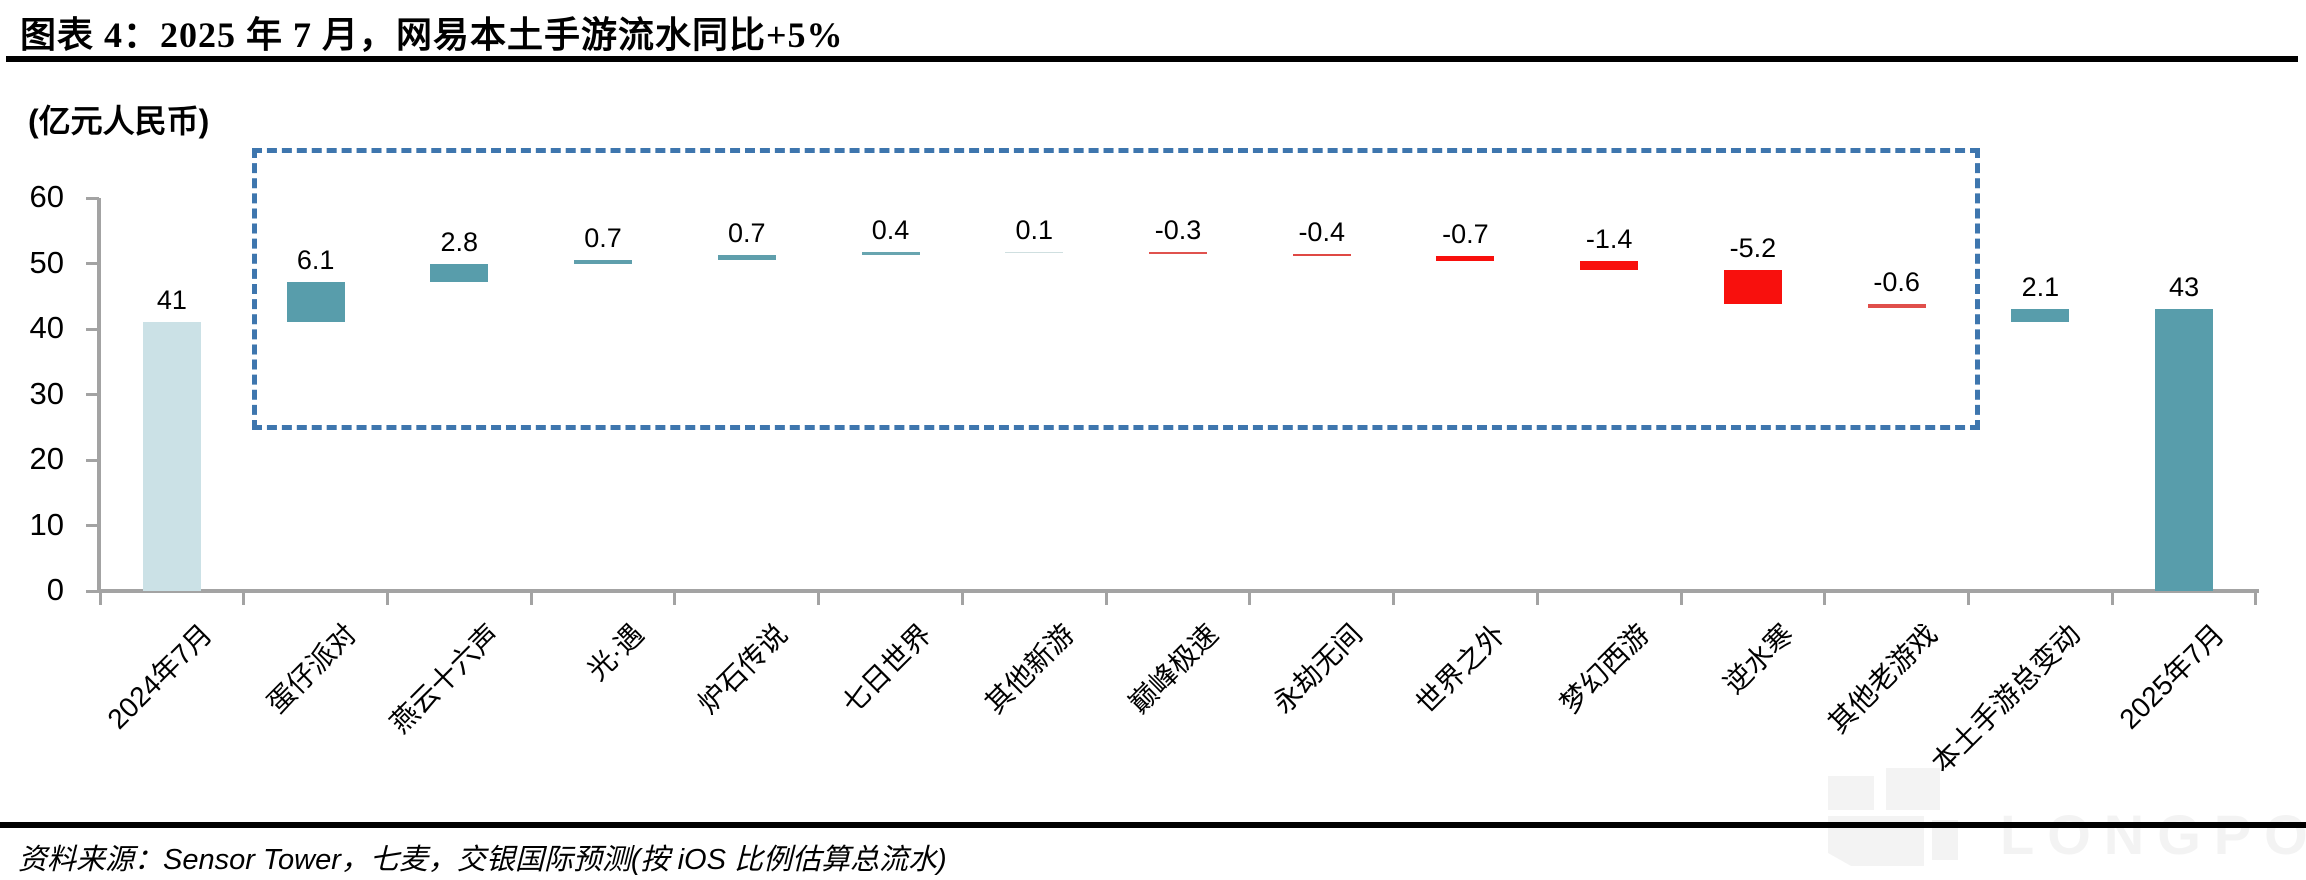 The image size is (2306, 880). What do you see at coordinates (171, 300) in the screenshot?
I see `bar-value-label: 41` at bounding box center [171, 300].